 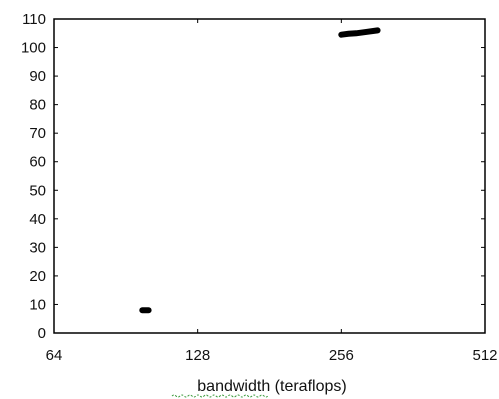 What do you see at coordinates (37, 276) in the screenshot?
I see `y-tick-label: 20` at bounding box center [37, 276].